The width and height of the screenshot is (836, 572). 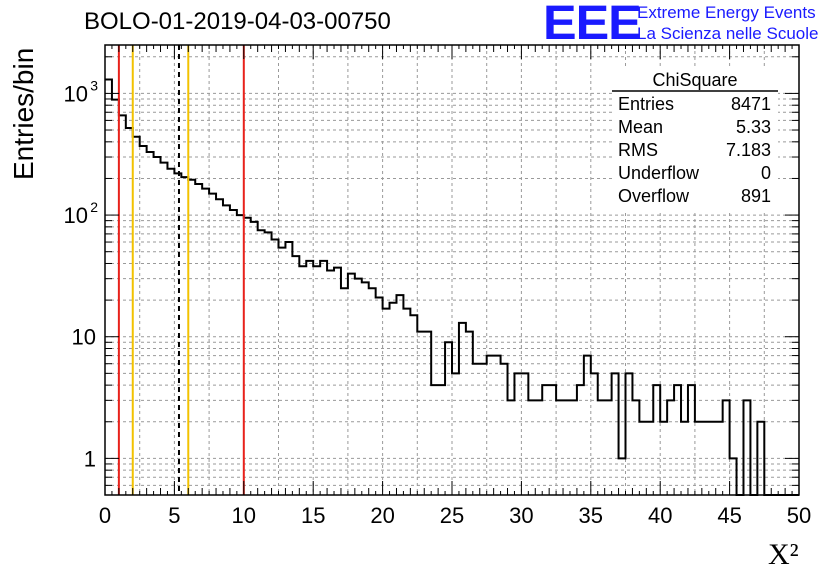 I want to click on x-tick-label: 50, so click(x=799, y=515).